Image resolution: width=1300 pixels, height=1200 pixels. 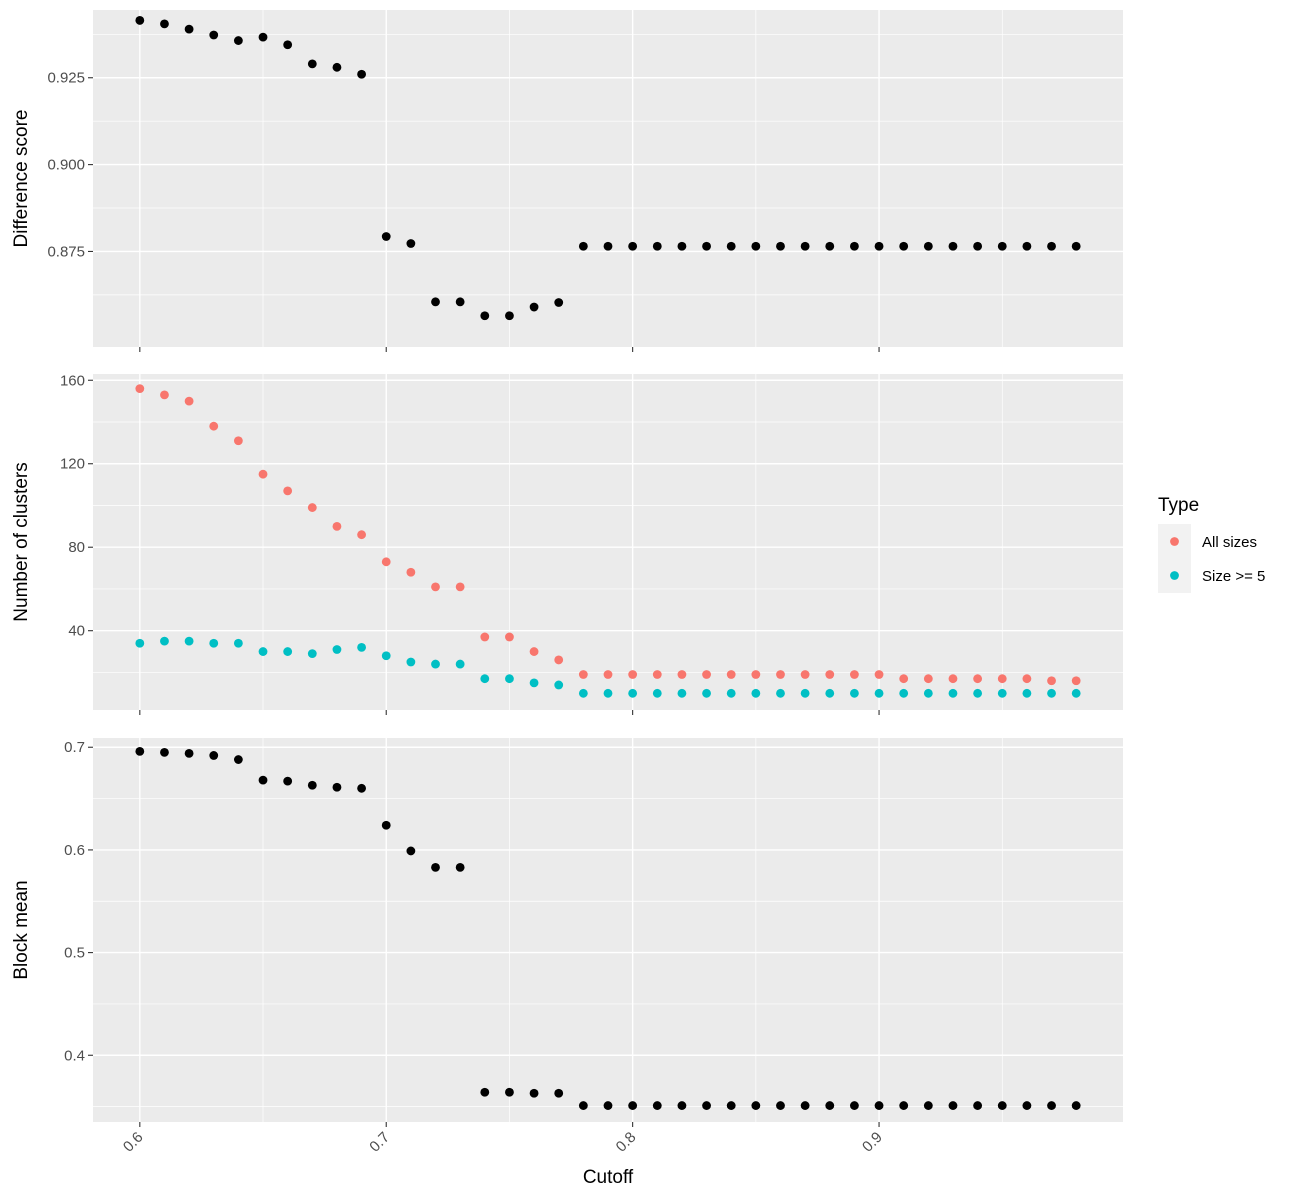 I want to click on y-tick-label: 40, so click(x=76, y=631).